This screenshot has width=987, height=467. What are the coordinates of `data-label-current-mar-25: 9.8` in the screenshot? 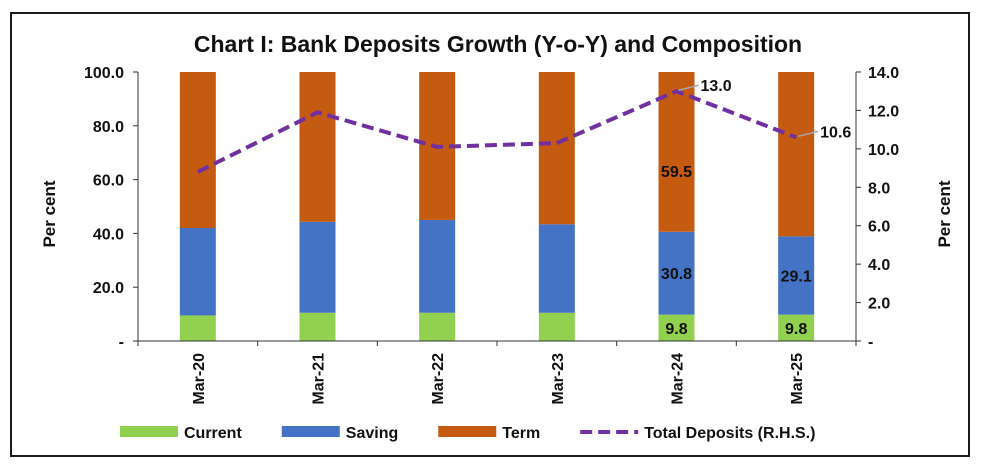 It's located at (796, 329).